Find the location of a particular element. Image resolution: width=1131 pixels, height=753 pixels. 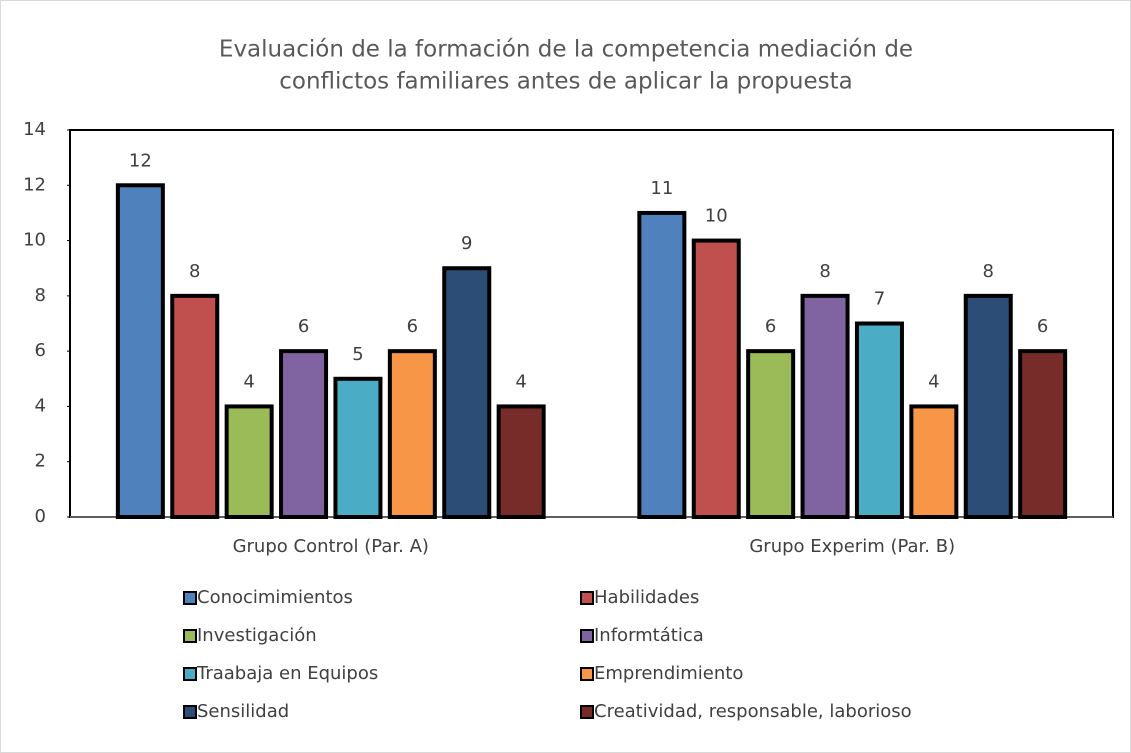

legend-label: Traabaja en Equipos is located at coordinates (287, 673).